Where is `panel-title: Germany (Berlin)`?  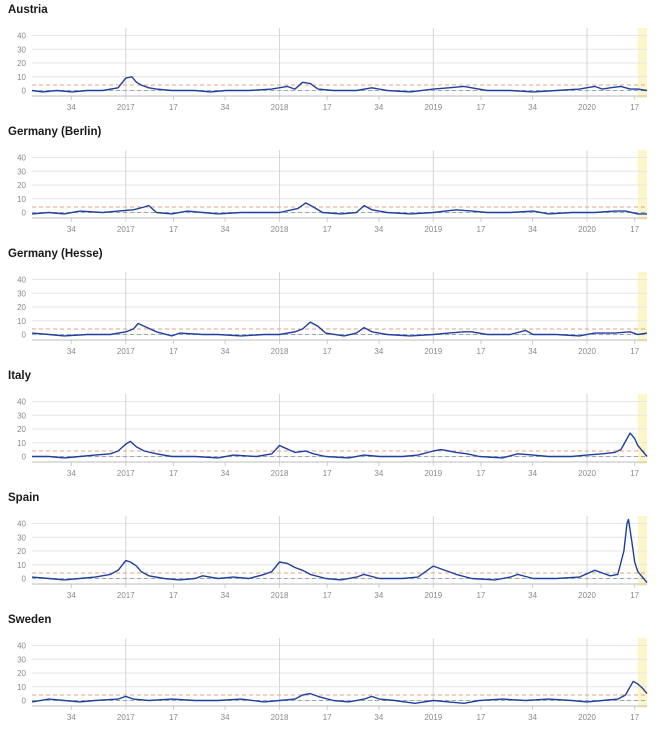
panel-title: Germany (Berlin) is located at coordinates (55, 132).